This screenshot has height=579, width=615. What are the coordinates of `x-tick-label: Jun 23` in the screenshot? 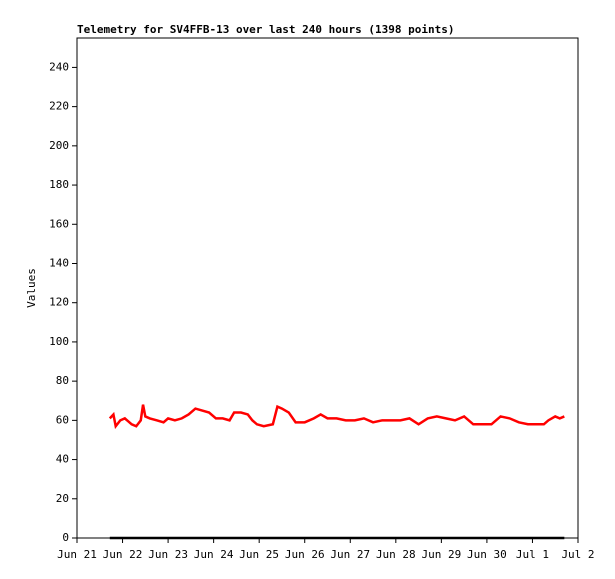 It's located at (168, 554).